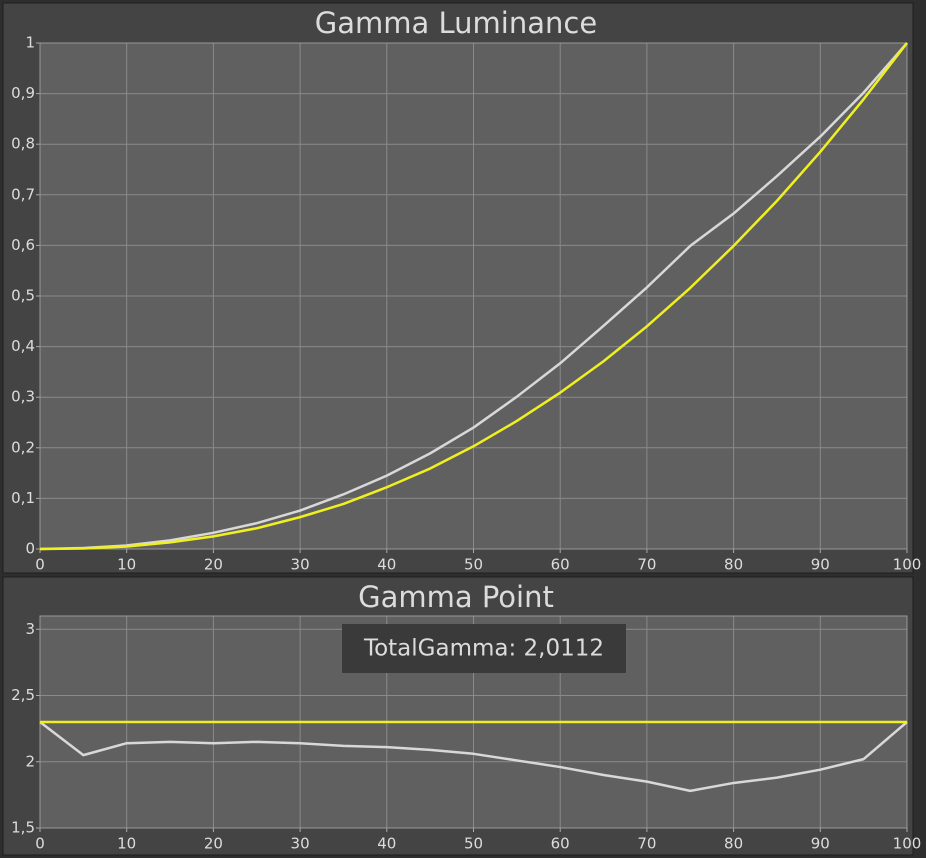  What do you see at coordinates (30, 549) in the screenshot?
I see `y-tick-label: 0` at bounding box center [30, 549].